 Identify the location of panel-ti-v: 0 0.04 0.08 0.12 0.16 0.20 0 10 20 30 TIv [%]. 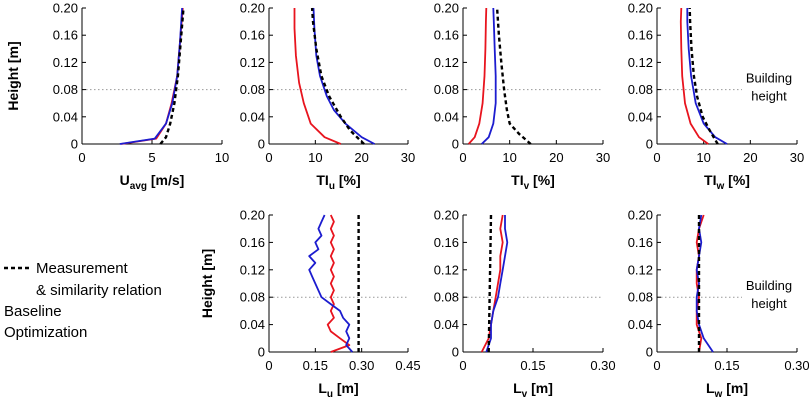
(522, 97).